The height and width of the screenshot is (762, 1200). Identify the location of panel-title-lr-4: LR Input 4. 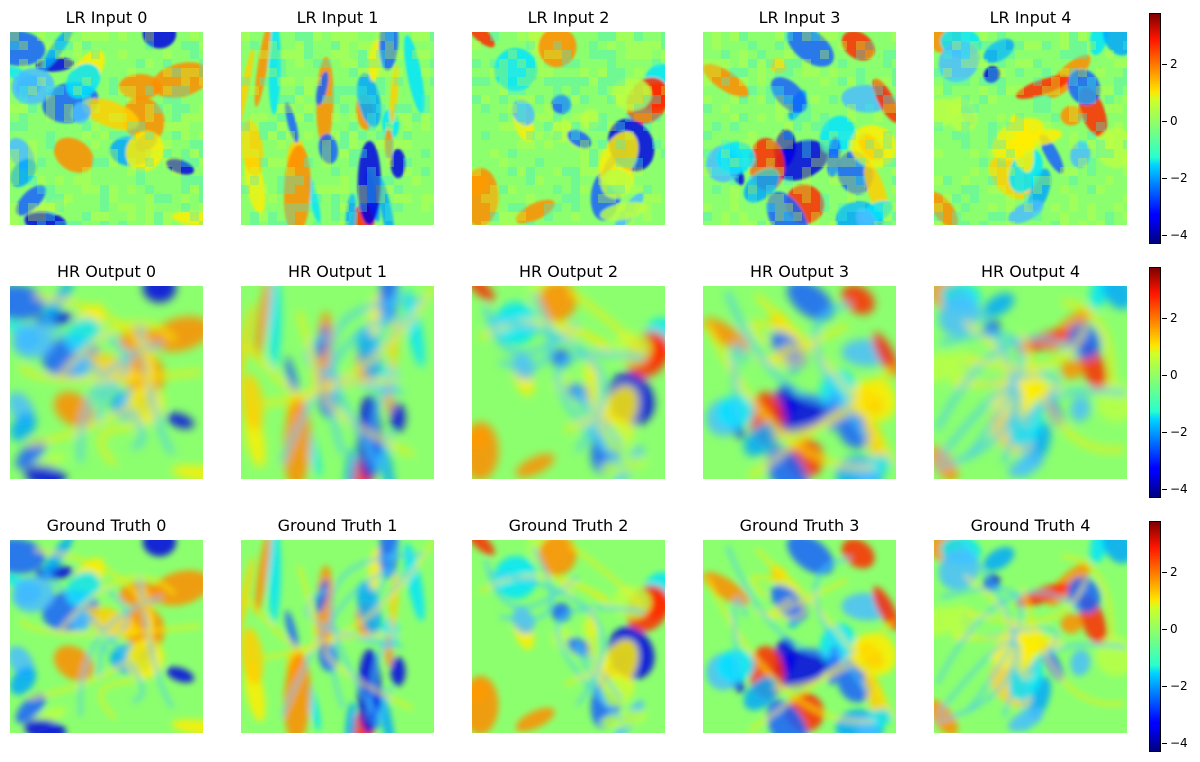
(1030, 17).